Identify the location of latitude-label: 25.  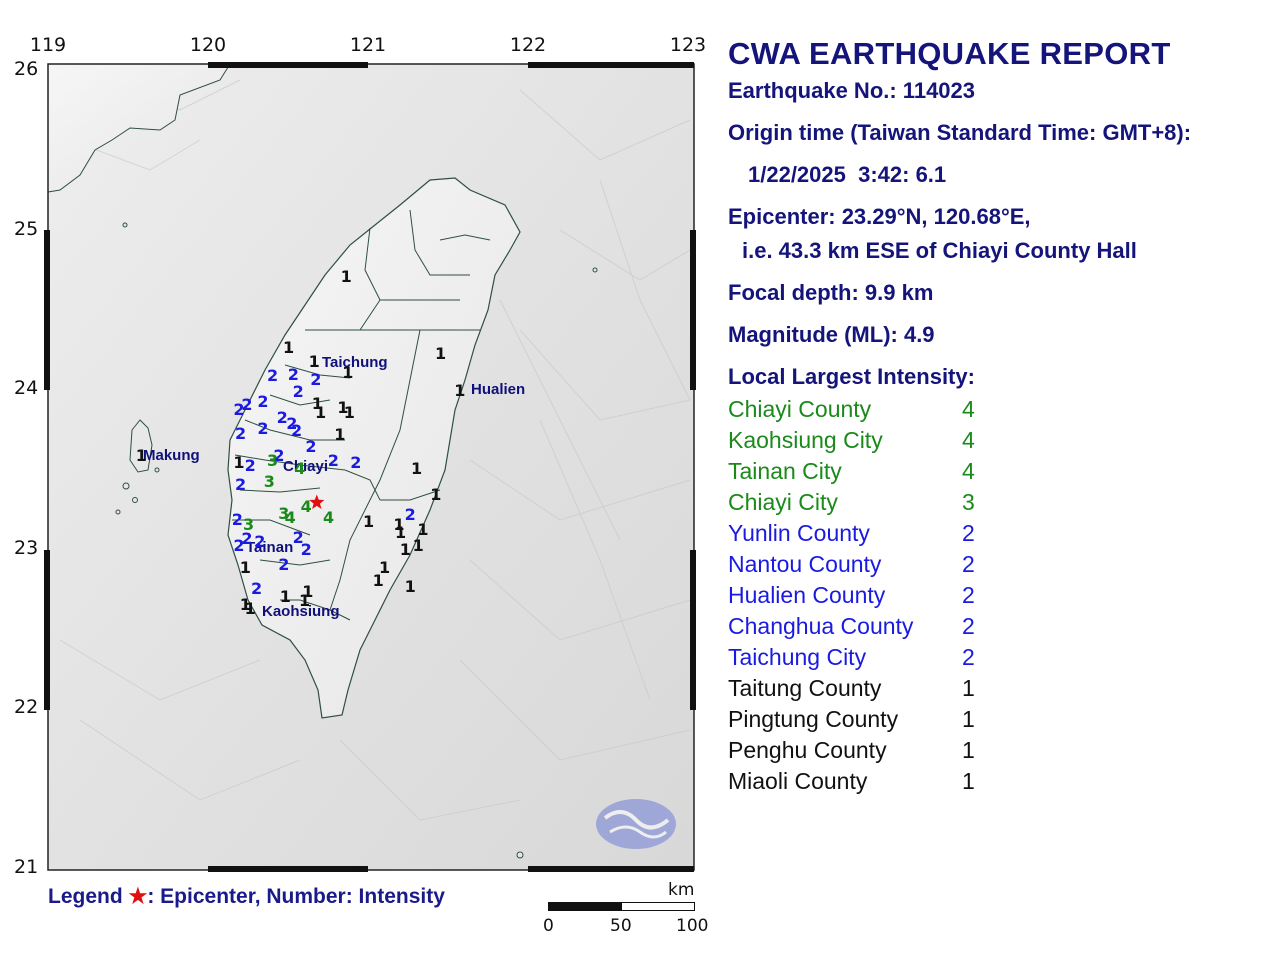
(26, 228).